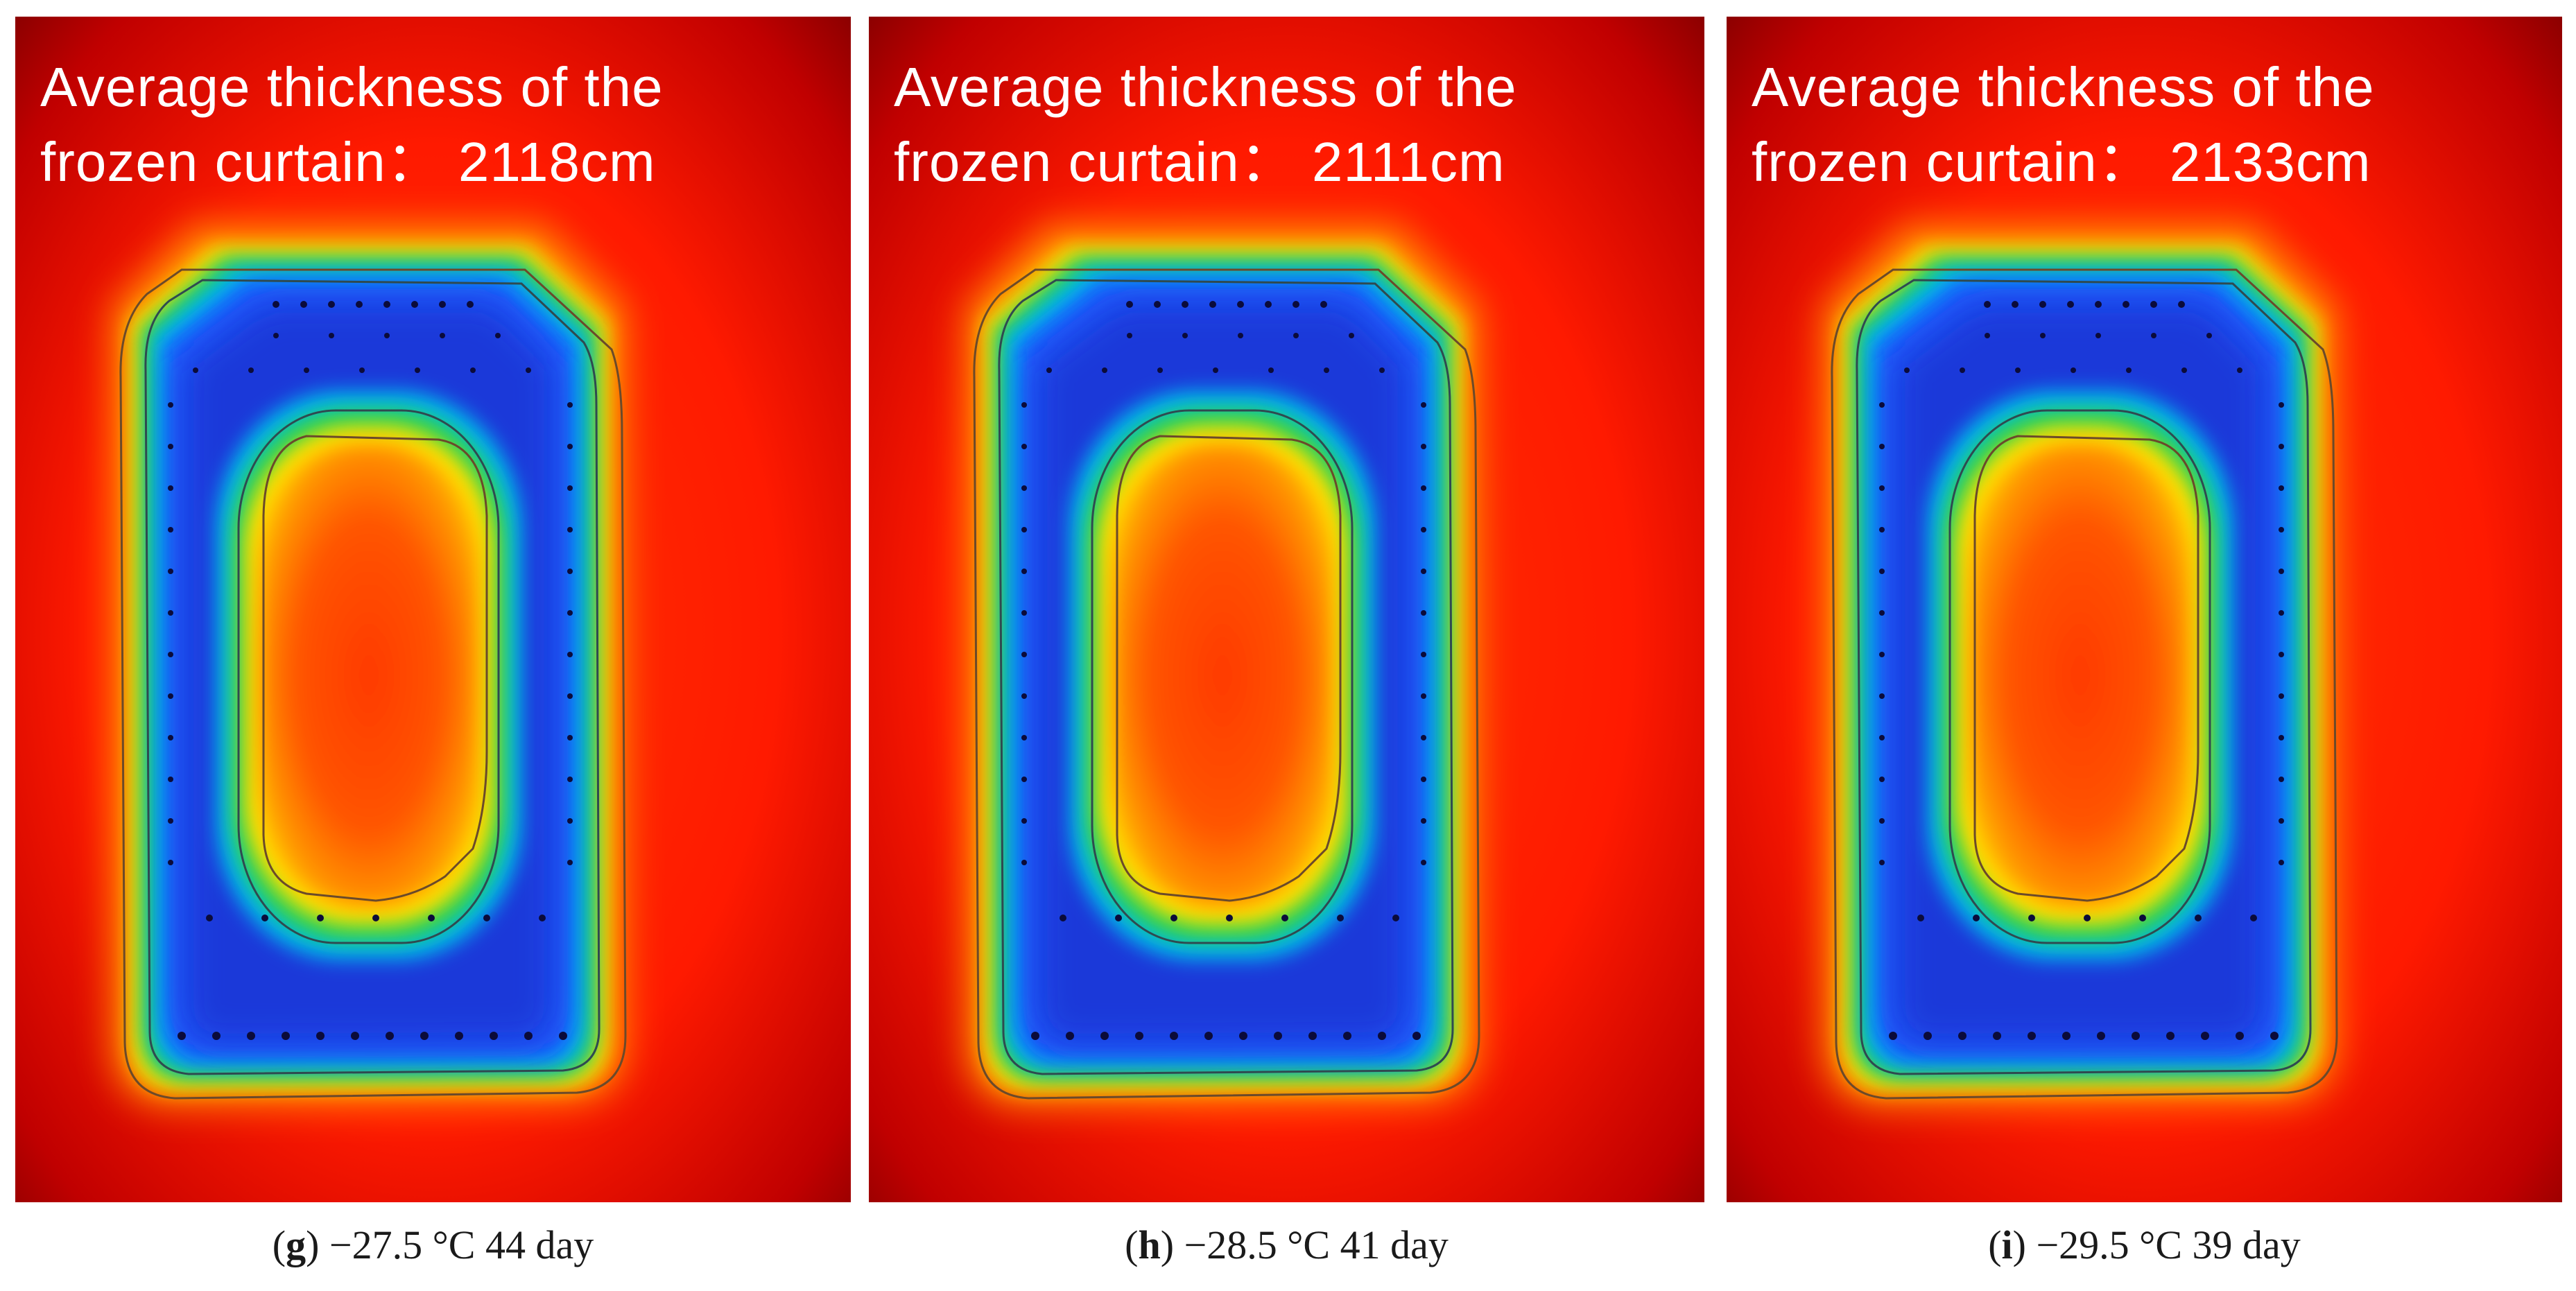  What do you see at coordinates (1199, 162) in the screenshot?
I see `panel-title-line2: frozen curtain： 2111cm` at bounding box center [1199, 162].